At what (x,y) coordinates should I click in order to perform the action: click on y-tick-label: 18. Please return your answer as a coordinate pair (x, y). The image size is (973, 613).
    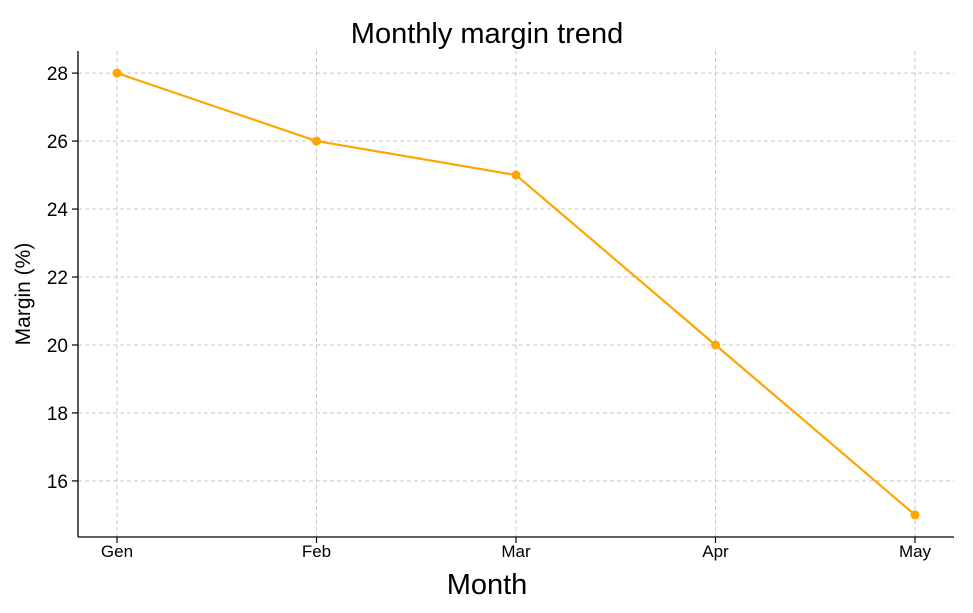
    Looking at the image, I should click on (57, 414).